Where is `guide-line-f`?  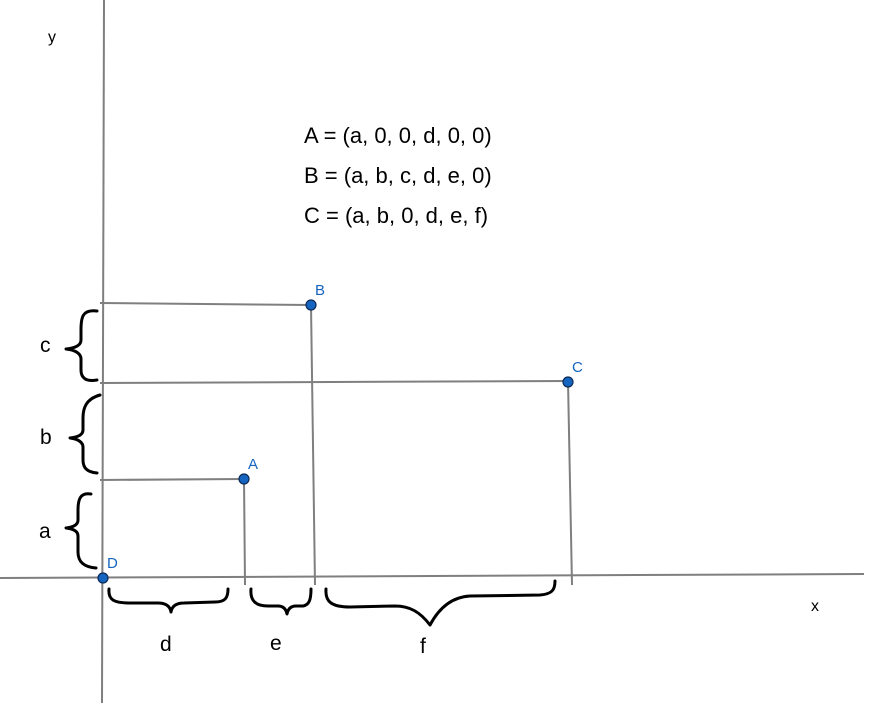 guide-line-f is located at coordinates (570, 483).